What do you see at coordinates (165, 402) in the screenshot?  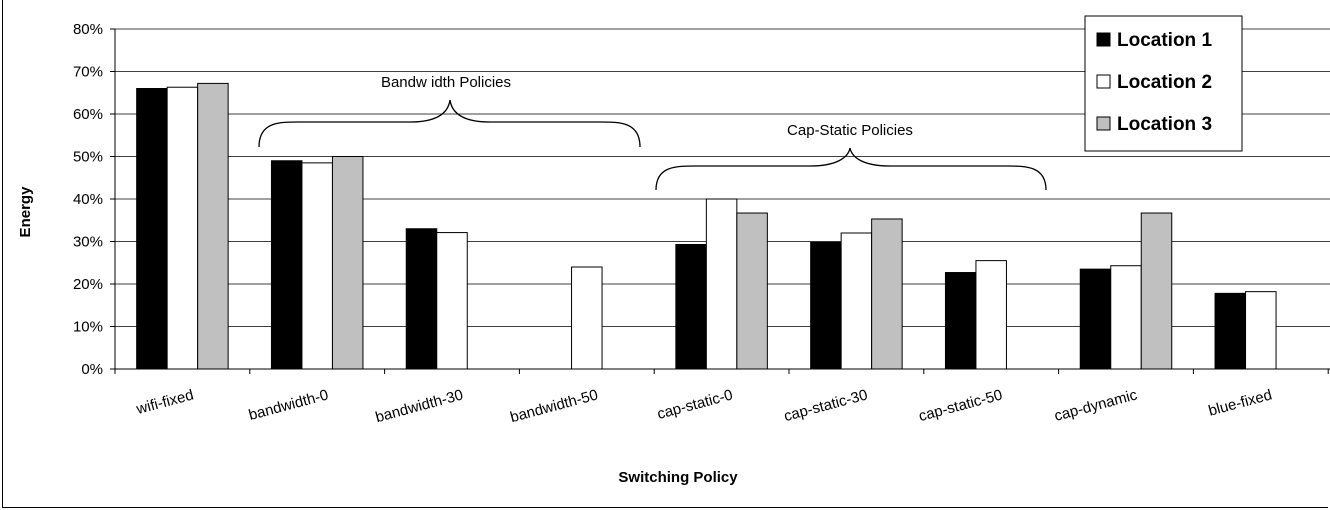 I see `x-tick-label: wifi-fixed` at bounding box center [165, 402].